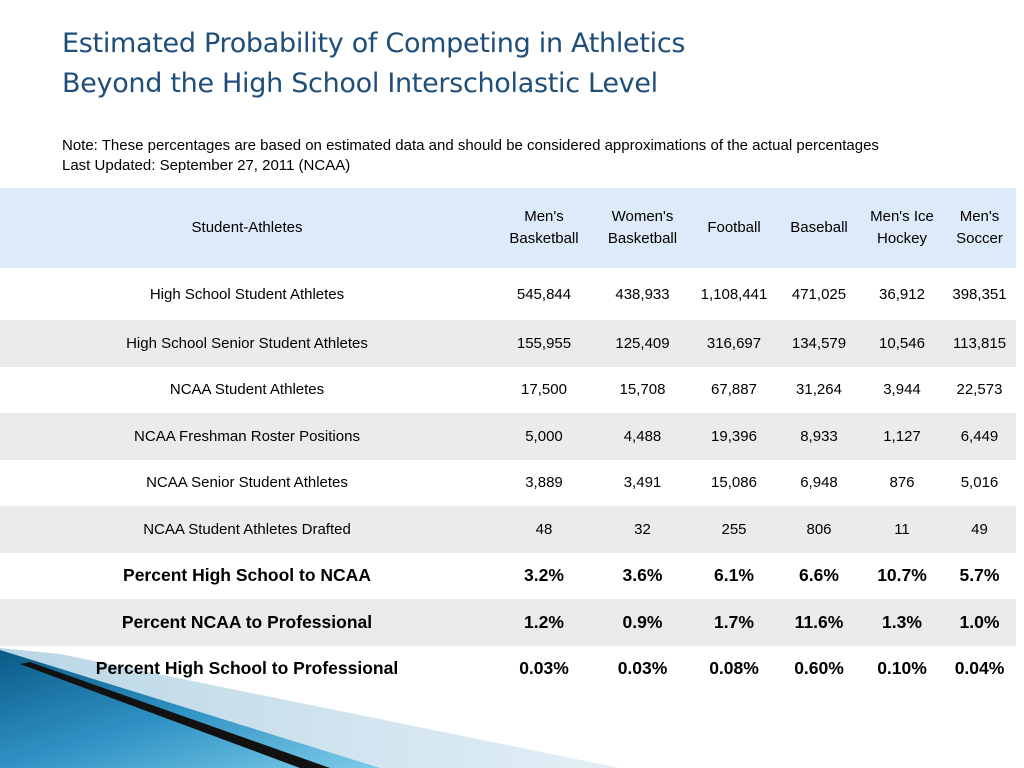 Image resolution: width=1024 pixels, height=768 pixels. I want to click on table-cell: 3,491, so click(642, 483).